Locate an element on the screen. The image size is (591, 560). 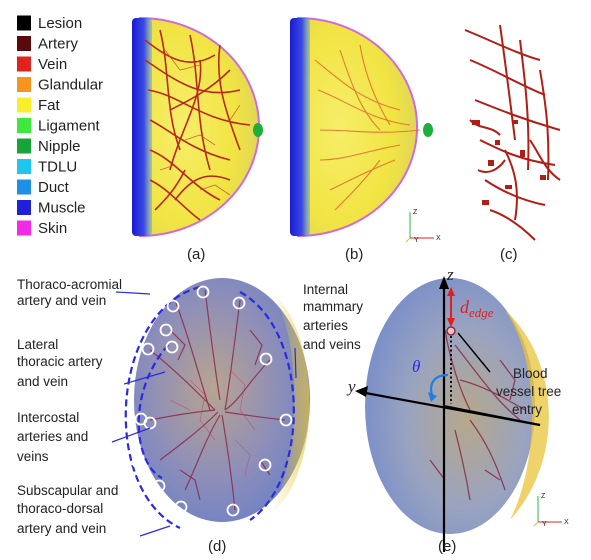
legend-swatch-glandular is located at coordinates (24, 84).